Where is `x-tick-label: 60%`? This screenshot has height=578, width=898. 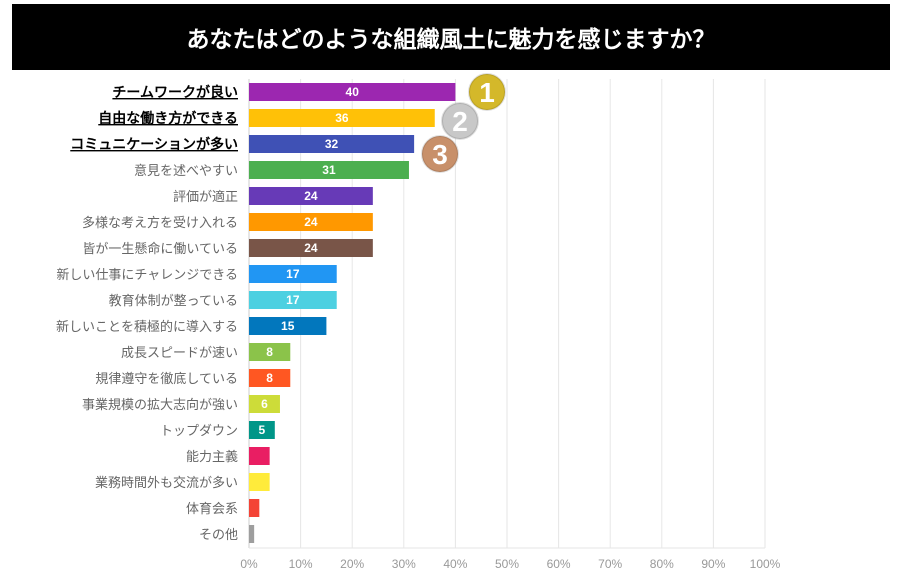
x-tick-label: 60% is located at coordinates (559, 564).